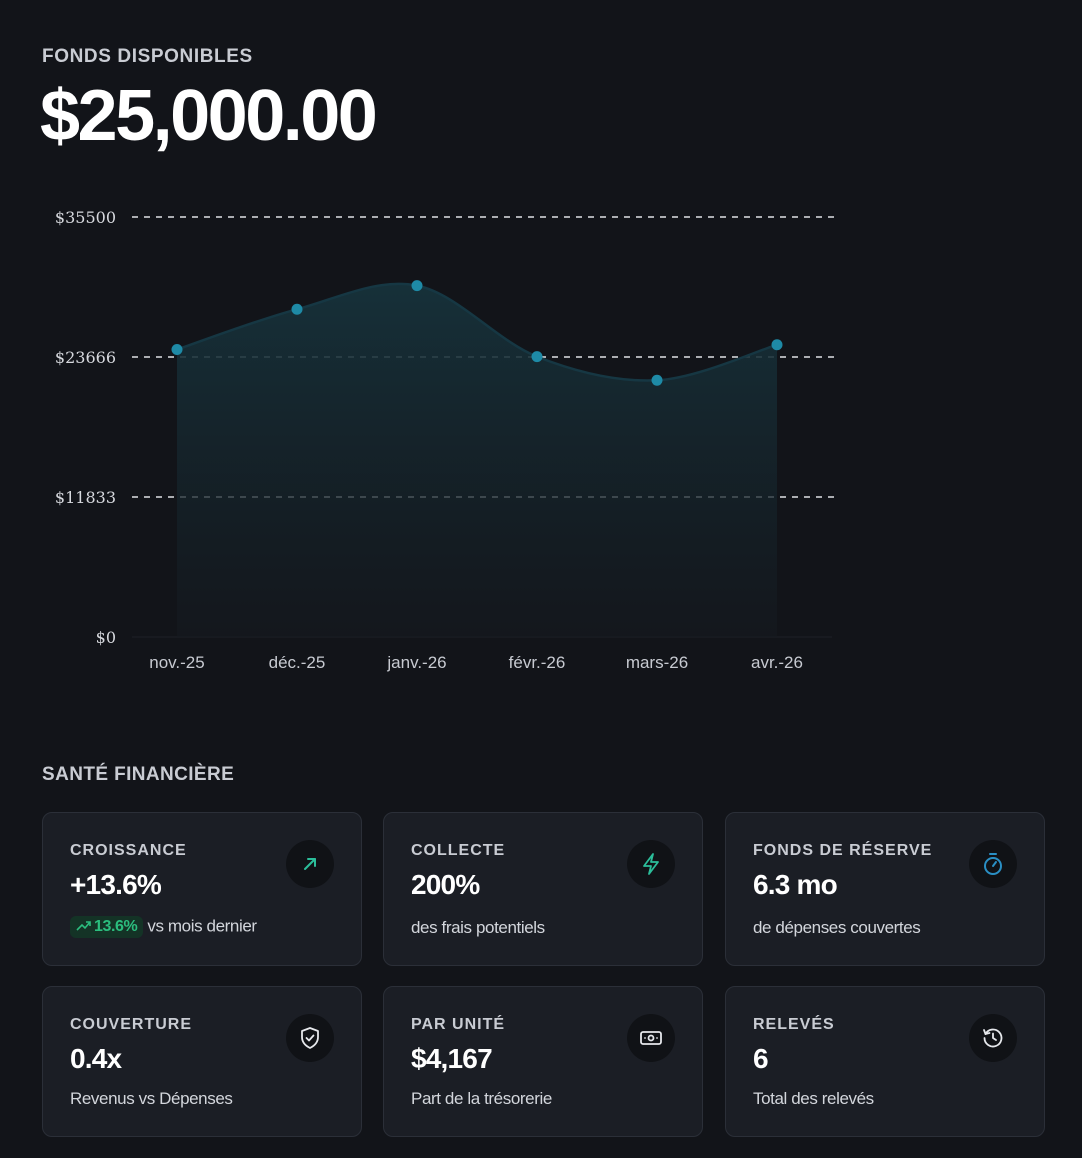  I want to click on card-label: PAR UNITÉ, so click(458, 1024).